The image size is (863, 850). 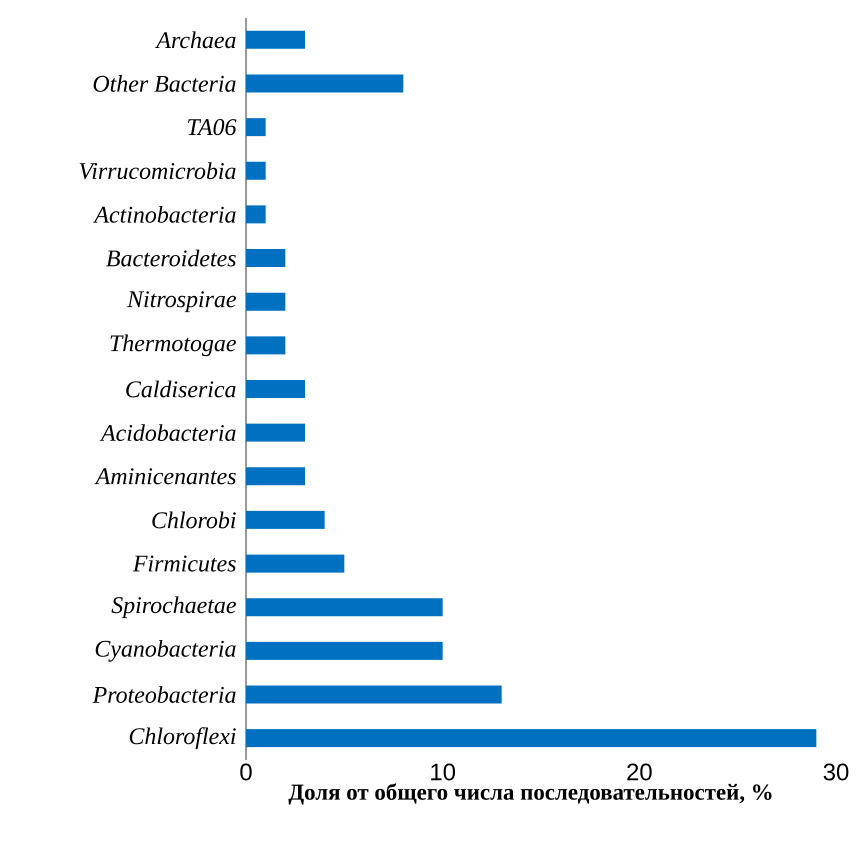 What do you see at coordinates (836, 772) in the screenshot?
I see `x-tick-label: 30` at bounding box center [836, 772].